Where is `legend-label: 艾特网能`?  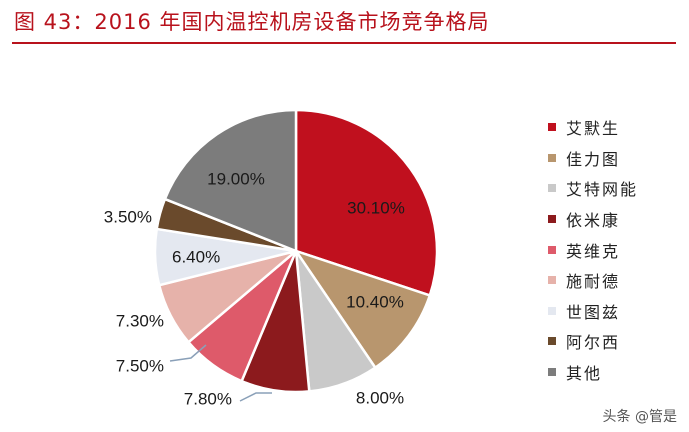
legend-label: 艾特网能 is located at coordinates (602, 190).